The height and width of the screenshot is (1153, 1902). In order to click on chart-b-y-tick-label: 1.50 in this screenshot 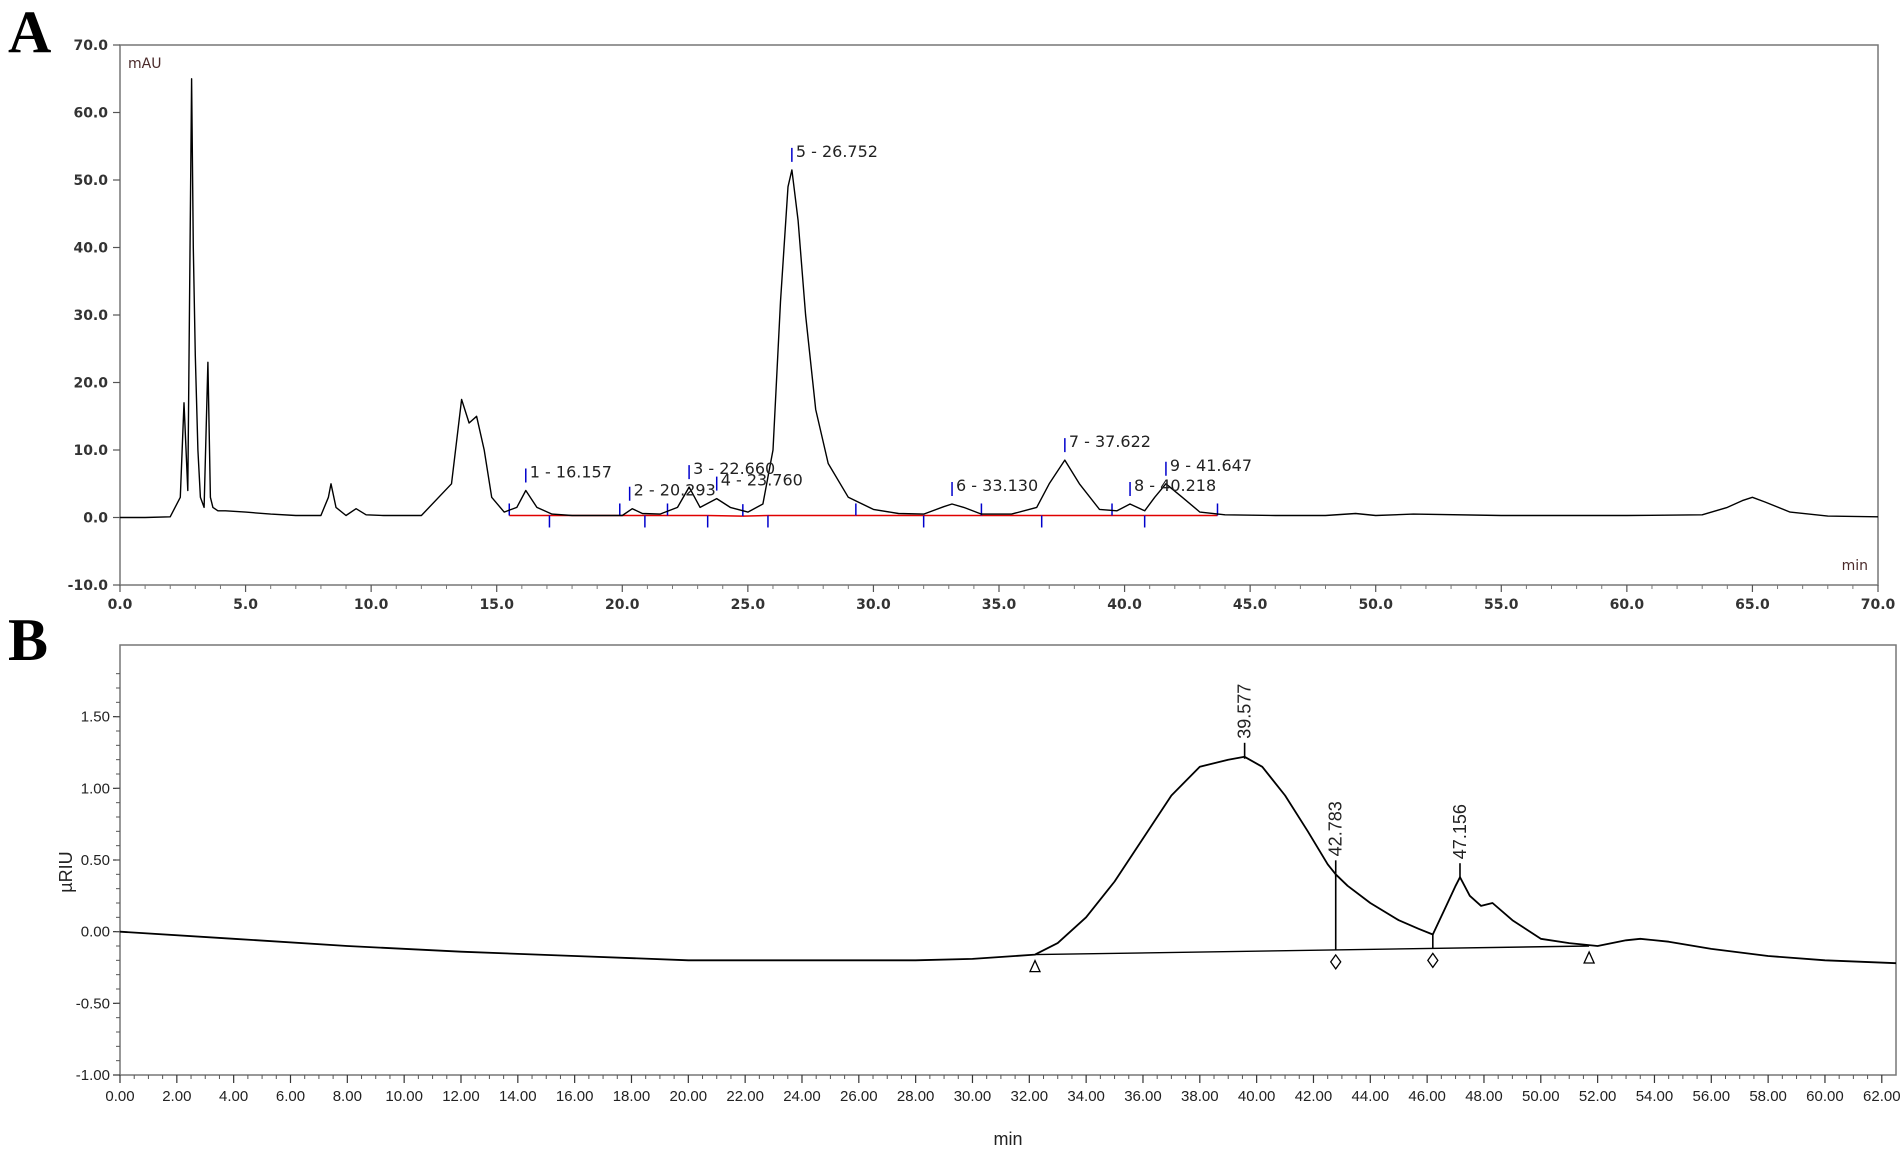, I will do `click(95, 717)`.